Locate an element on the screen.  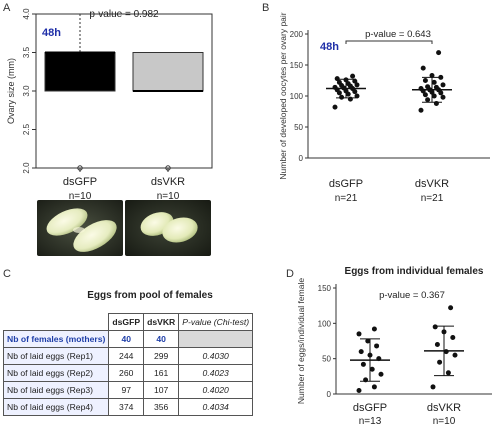
panel-letter-a: A is located at coordinates (7, 8).